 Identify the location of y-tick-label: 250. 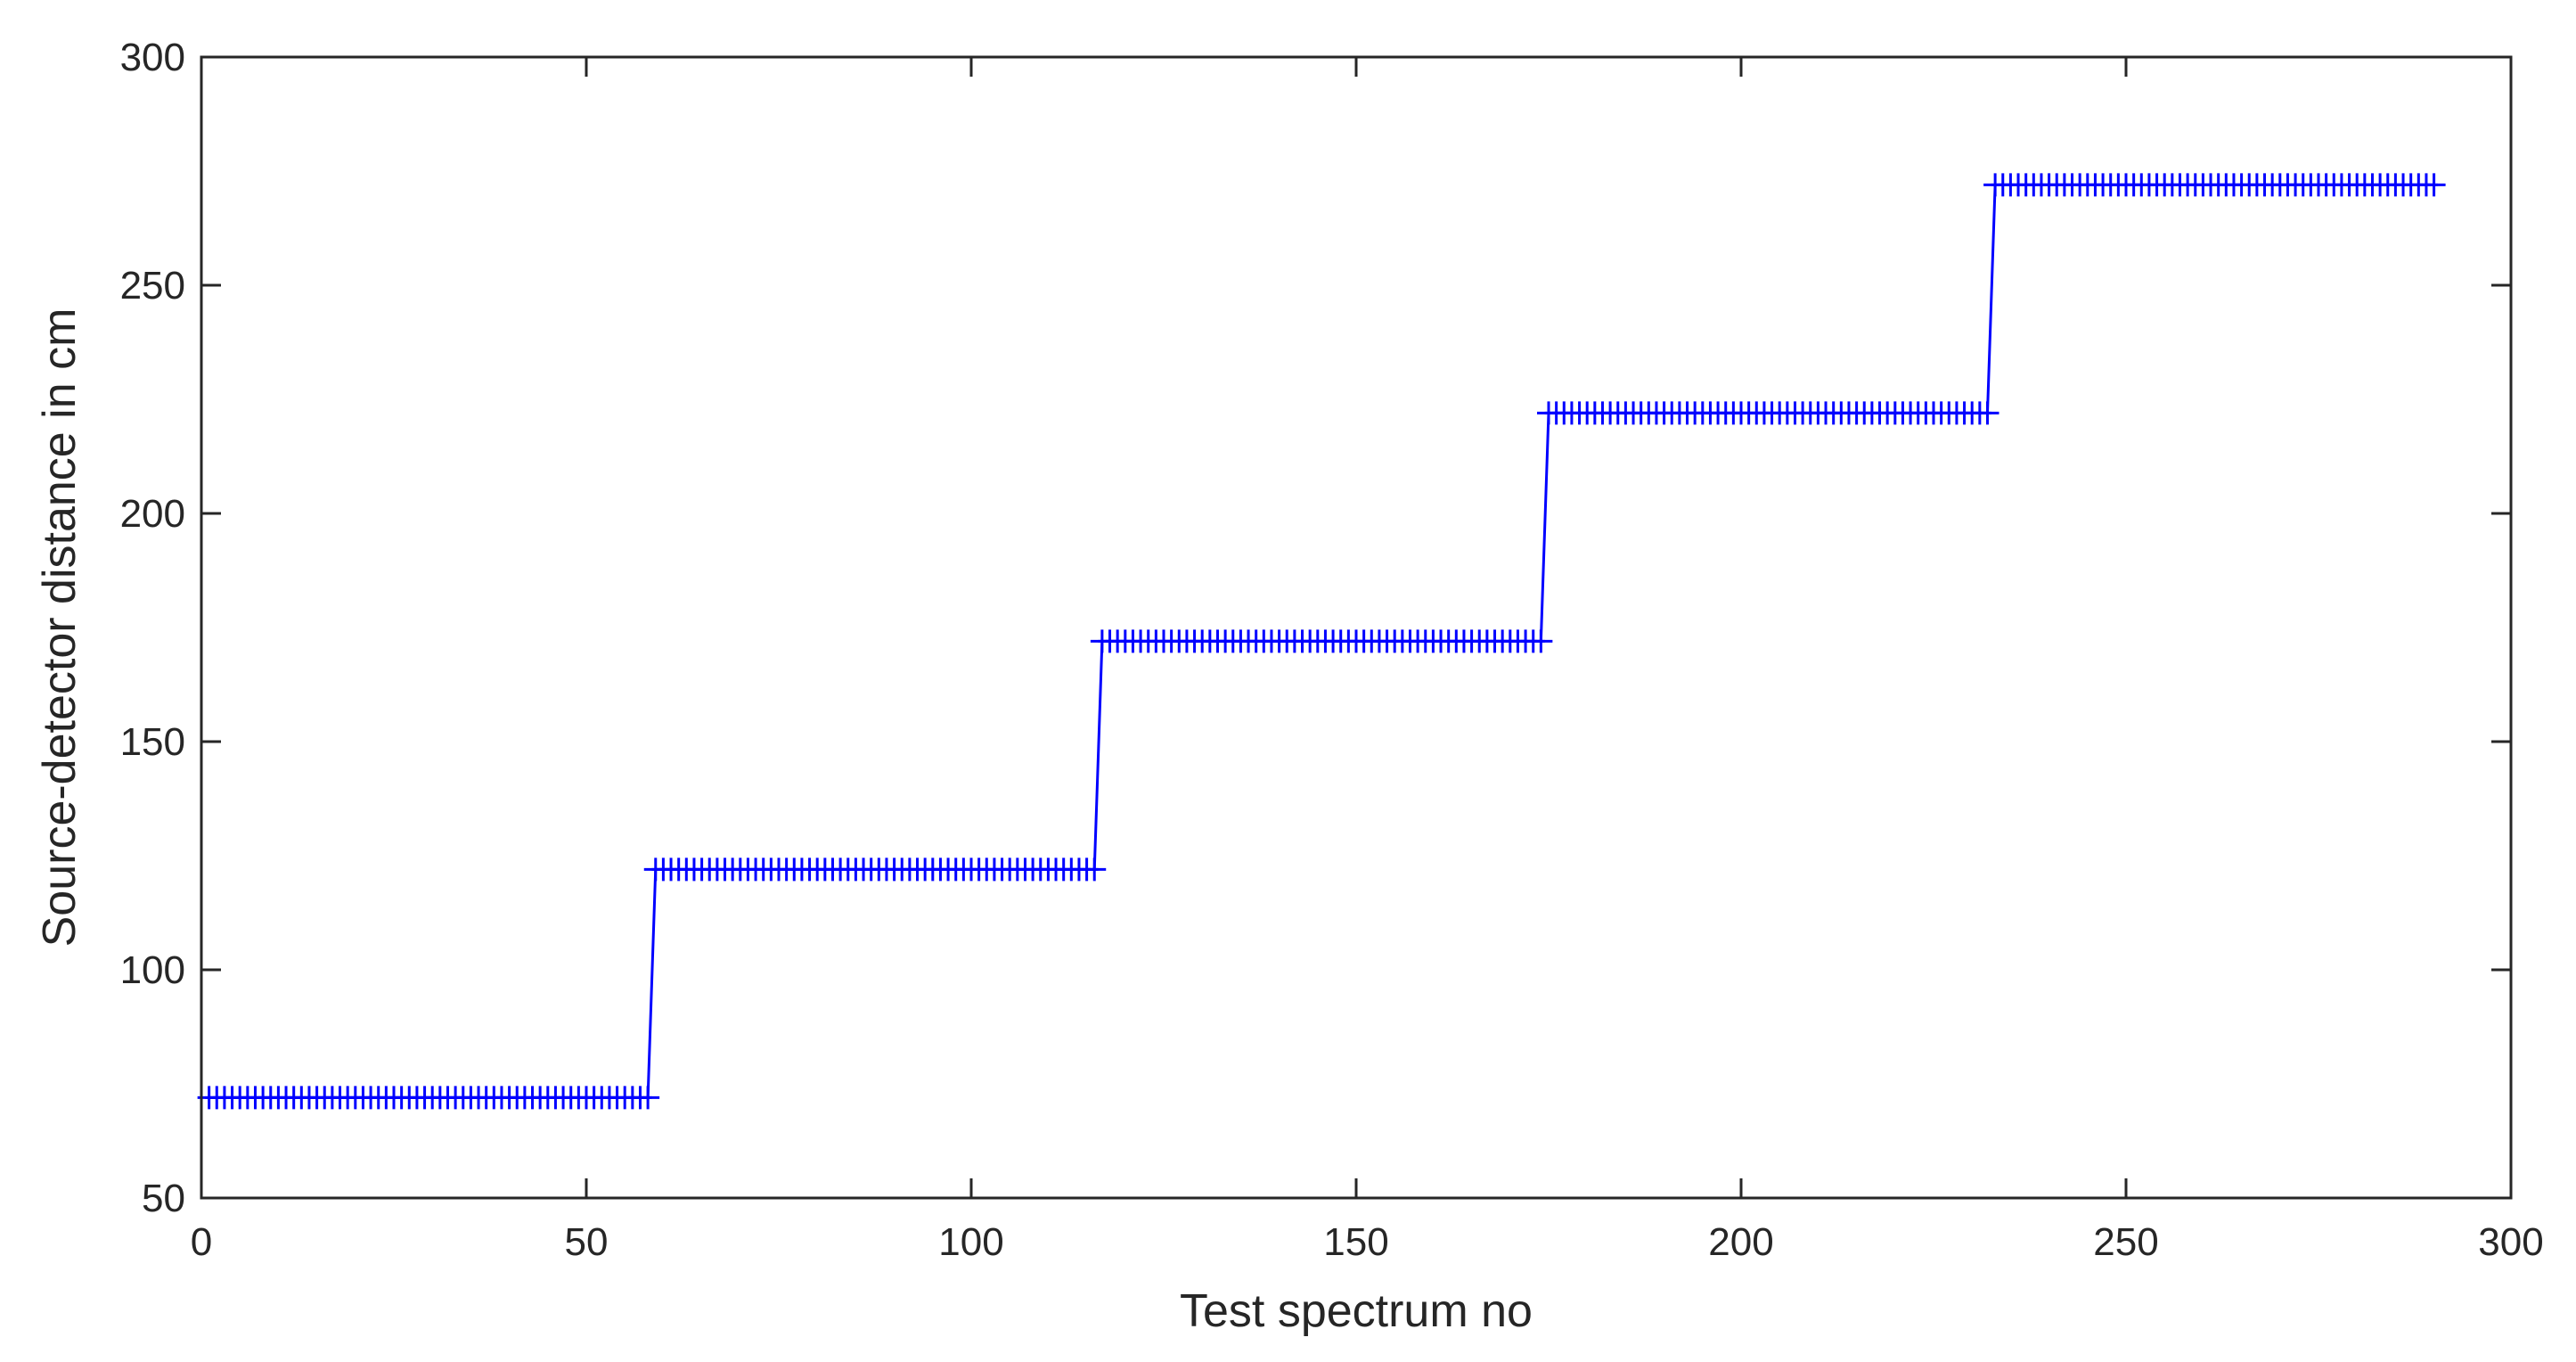
(152, 286).